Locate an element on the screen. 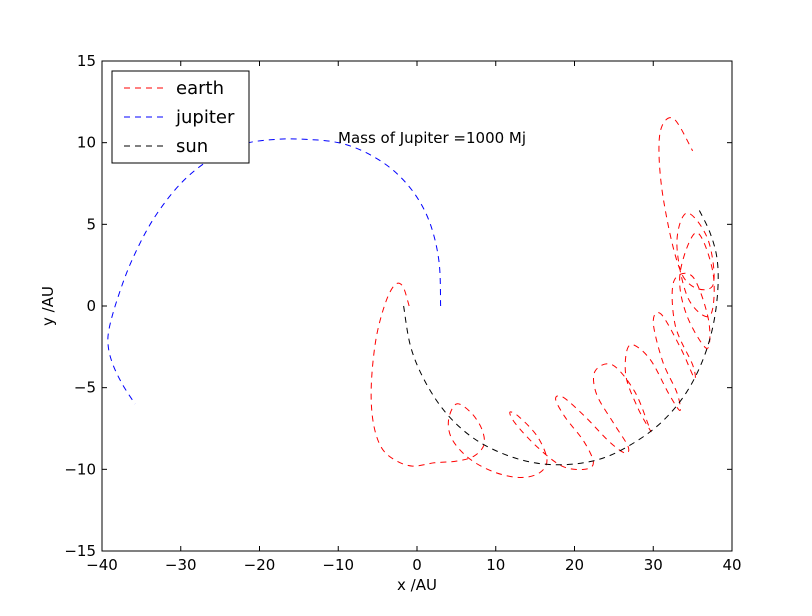  x-tick-label: −30 is located at coordinates (181, 565).